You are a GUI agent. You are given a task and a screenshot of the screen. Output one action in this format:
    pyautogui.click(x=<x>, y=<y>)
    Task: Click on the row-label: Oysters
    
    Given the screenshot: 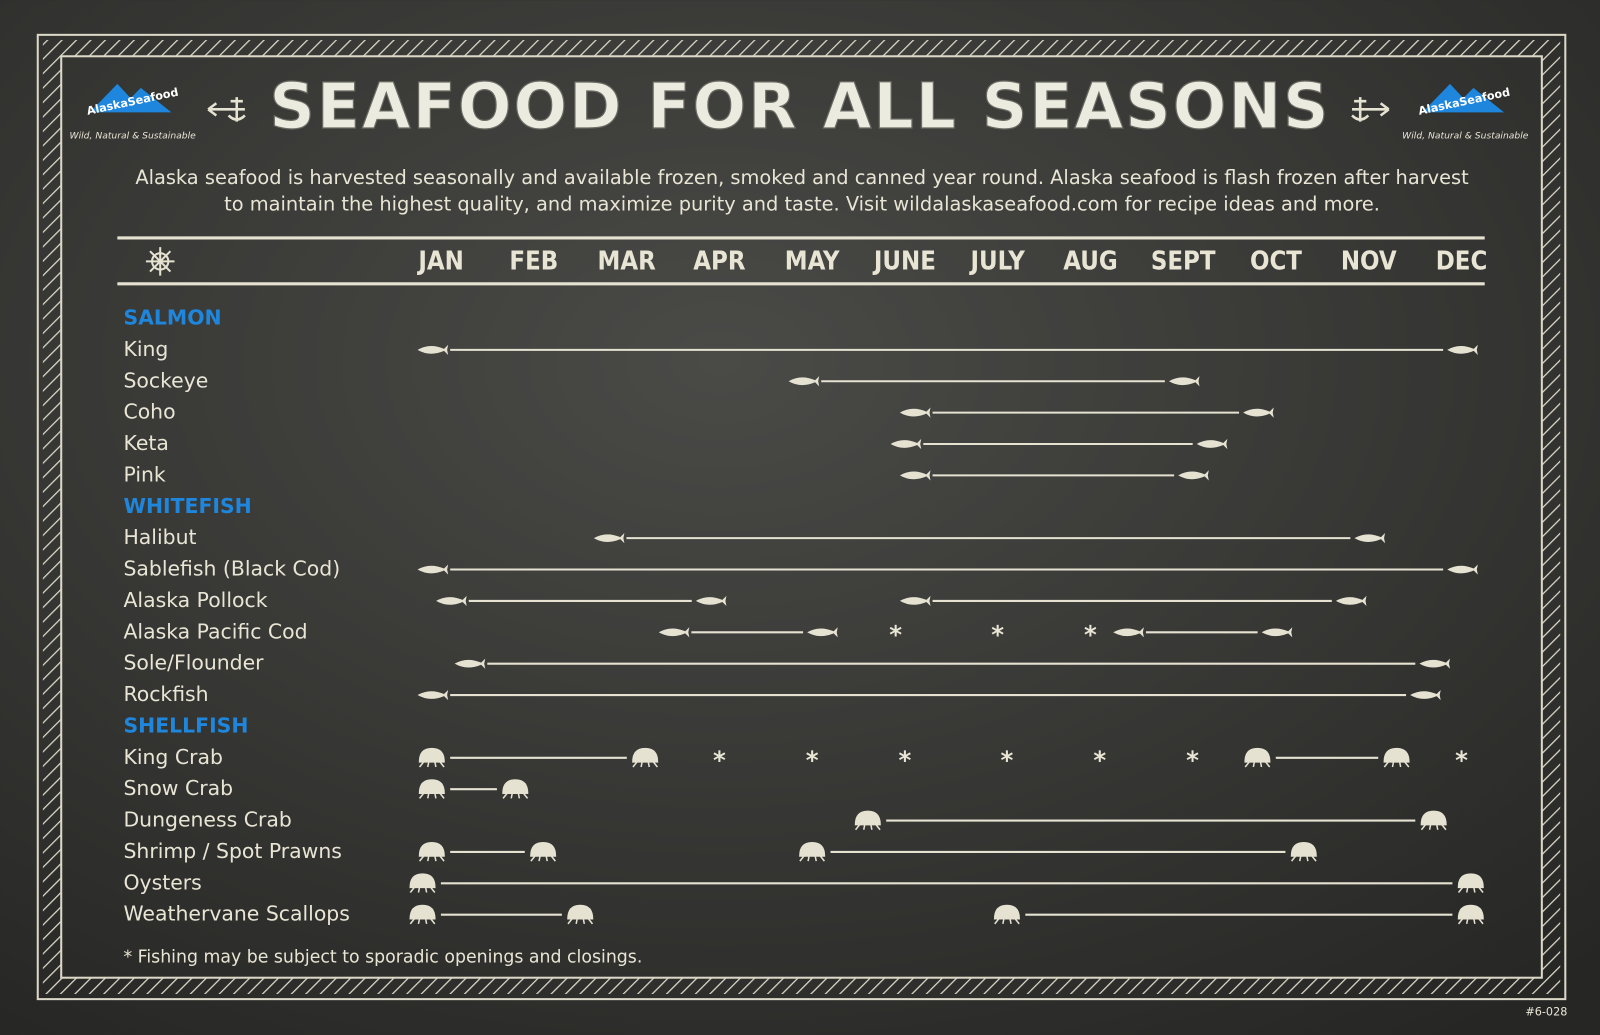 What is the action you would take?
    pyautogui.click(x=162, y=882)
    